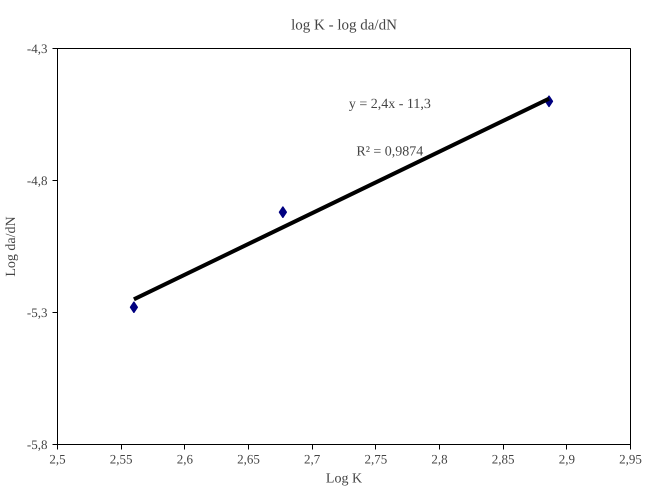 The image size is (663, 497). What do you see at coordinates (312, 459) in the screenshot?
I see `x-tick-label: 2,7` at bounding box center [312, 459].